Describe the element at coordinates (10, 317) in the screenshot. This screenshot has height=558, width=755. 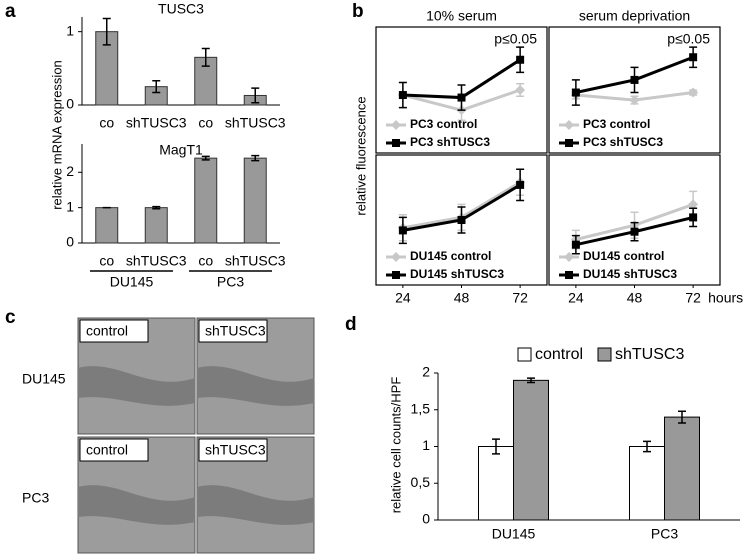
I see `panel-letter: c` at that location.